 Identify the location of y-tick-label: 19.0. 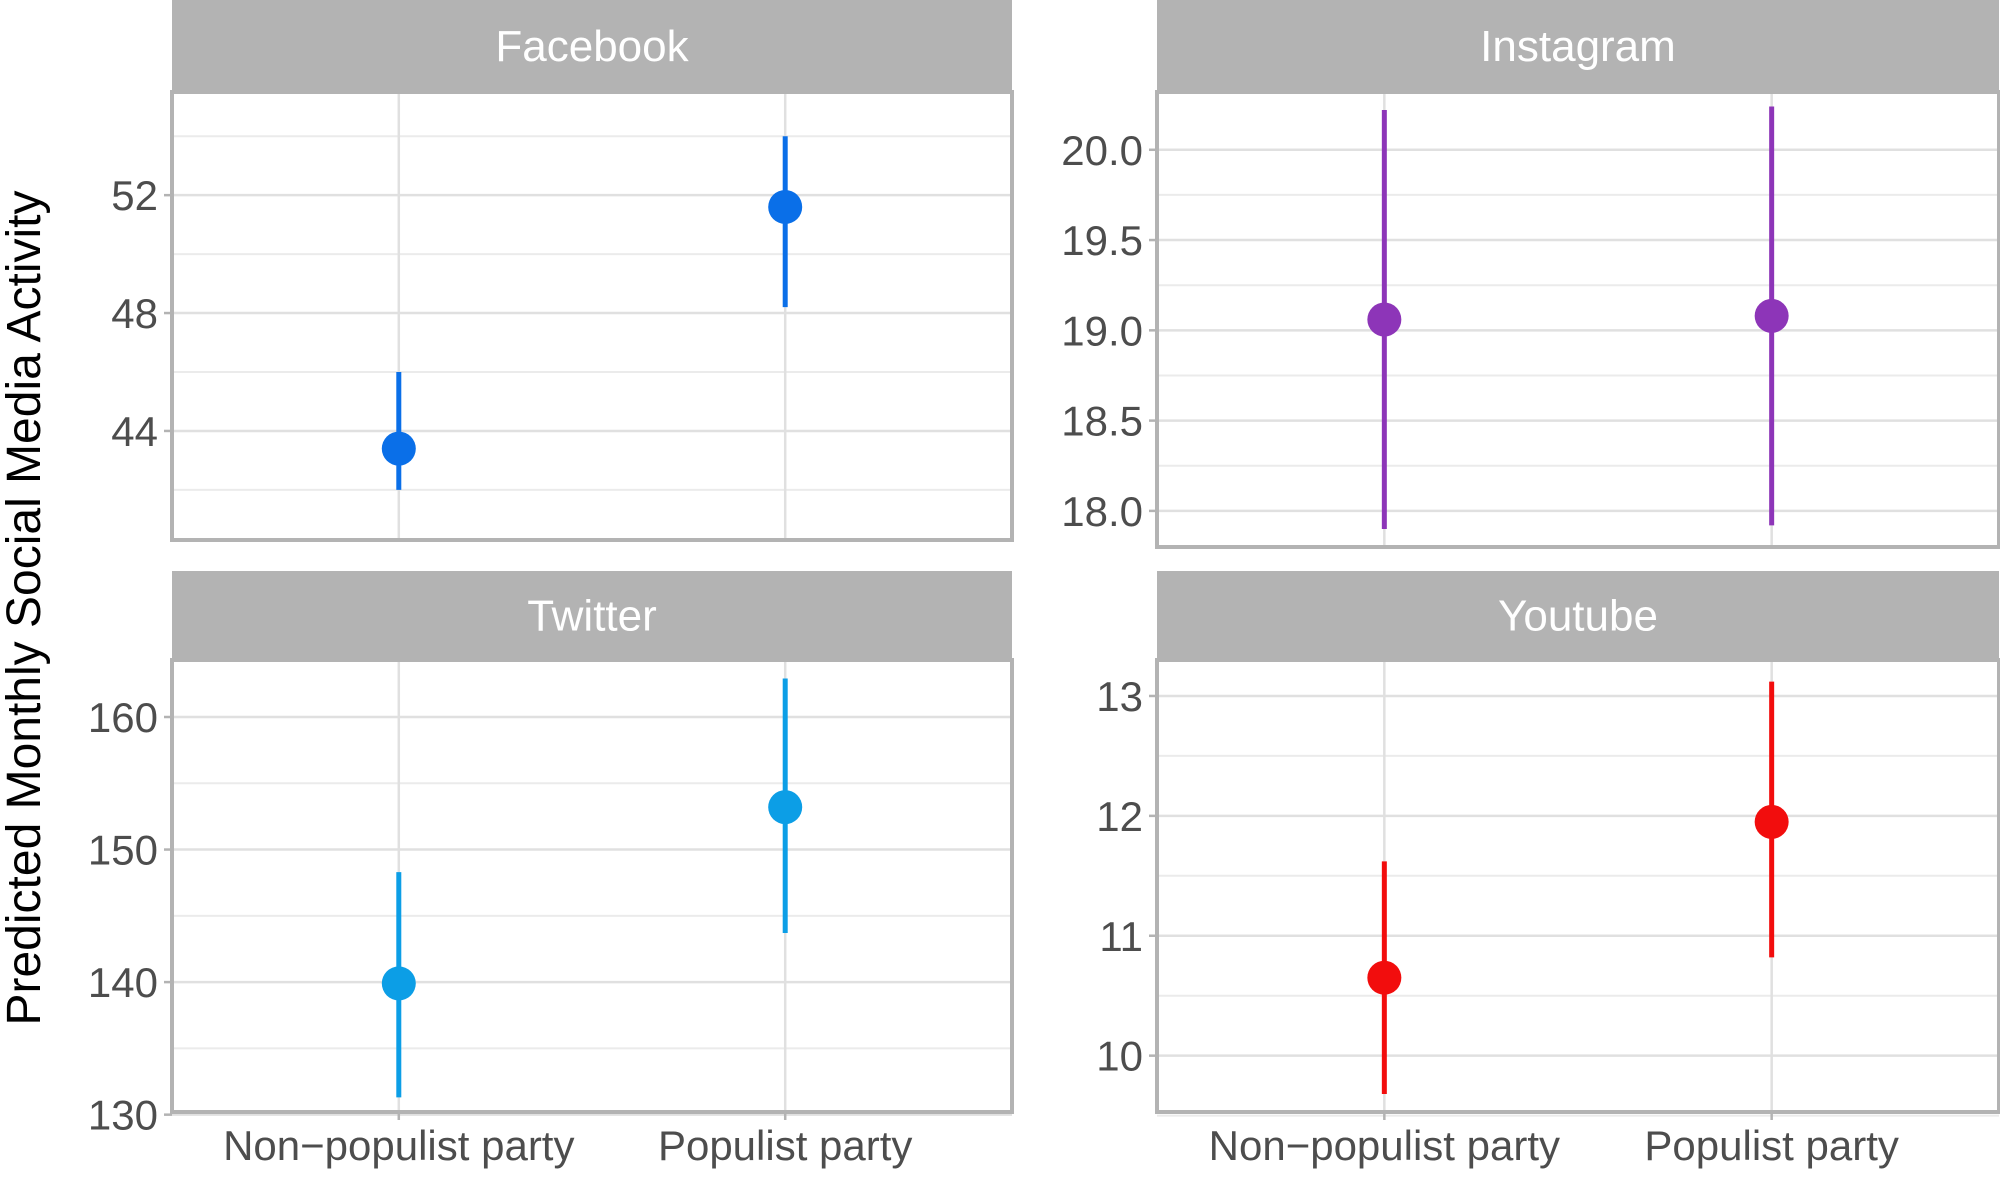
(1102, 330).